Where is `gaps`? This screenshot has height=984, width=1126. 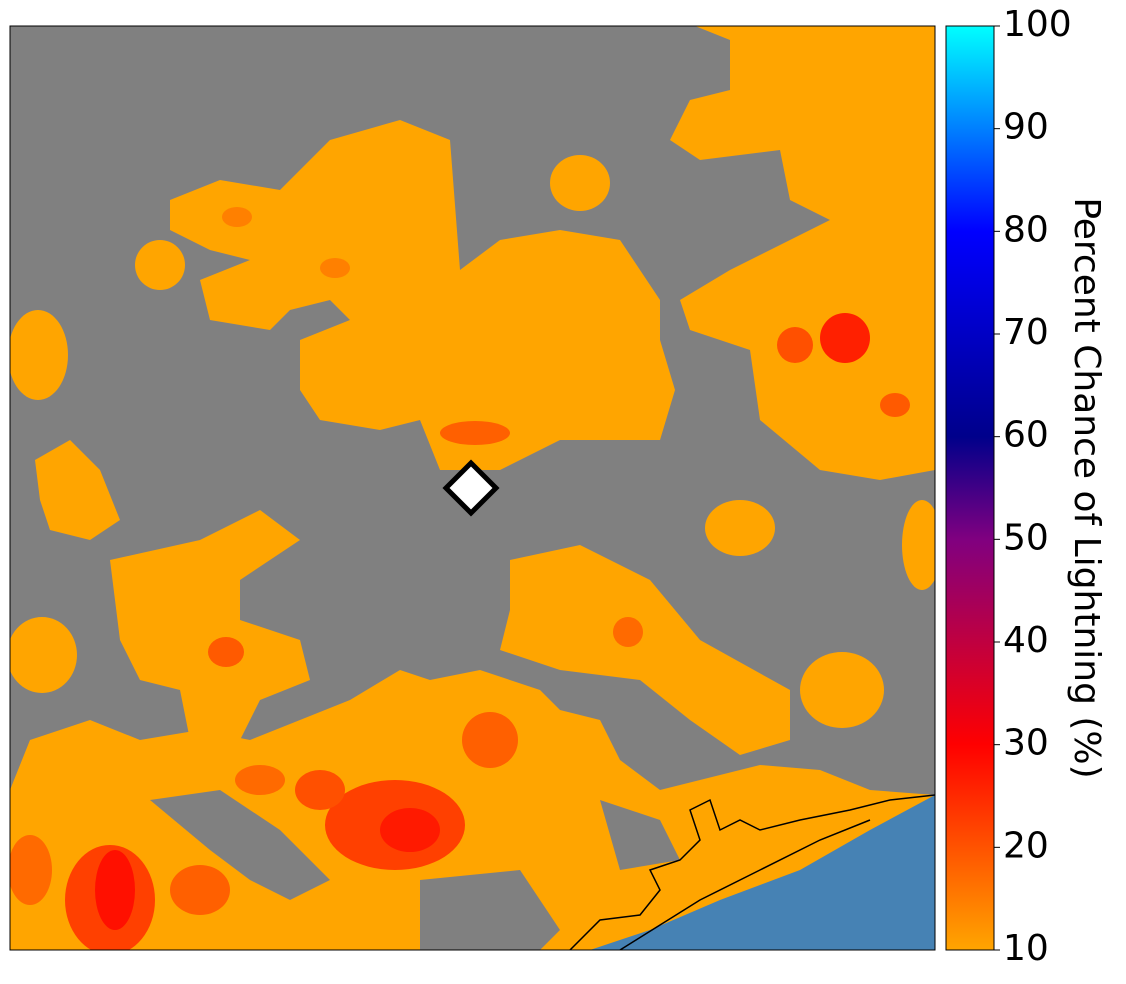
gaps is located at coordinates (415, 870).